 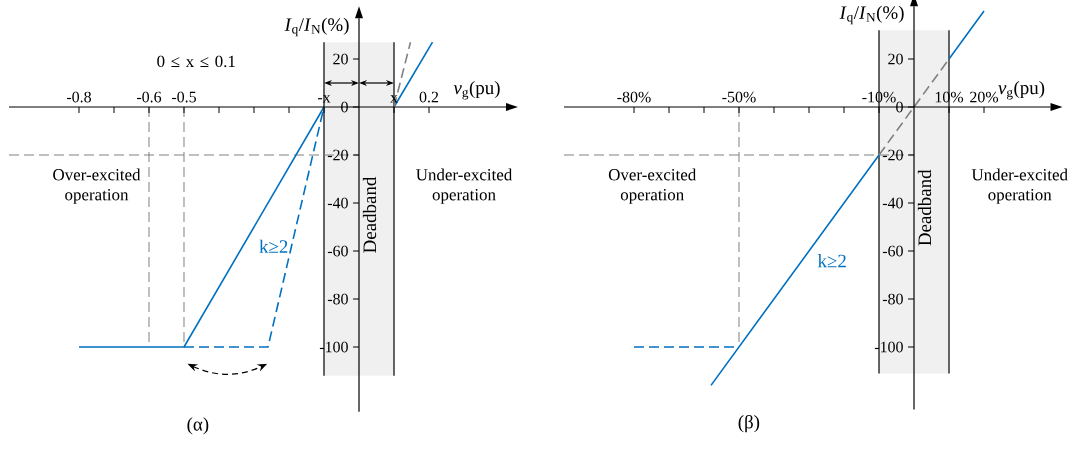 What do you see at coordinates (149, 97) in the screenshot?
I see `x-tick-label: -0.6` at bounding box center [149, 97].